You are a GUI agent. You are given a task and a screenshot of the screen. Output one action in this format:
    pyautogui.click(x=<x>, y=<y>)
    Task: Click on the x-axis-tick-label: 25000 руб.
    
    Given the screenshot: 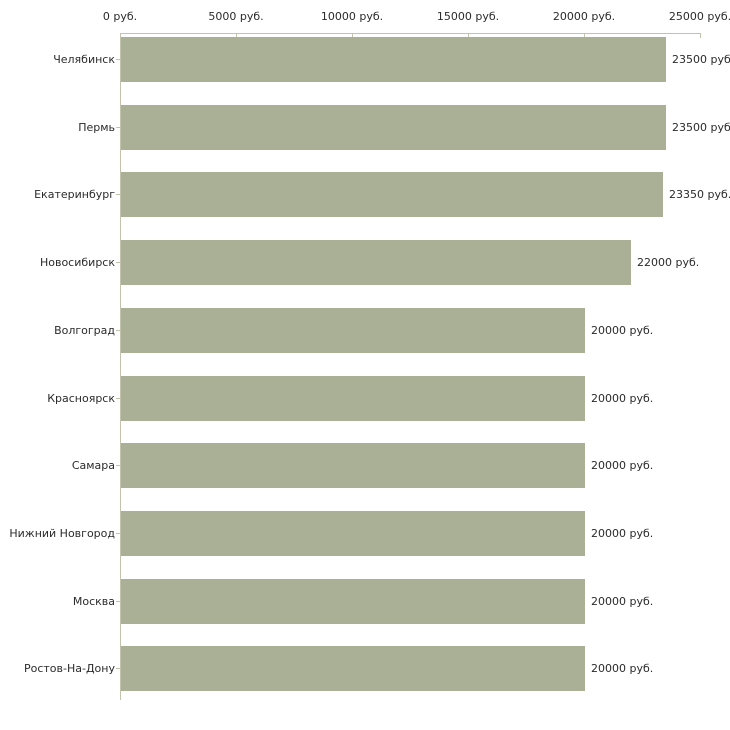 What is the action you would take?
    pyautogui.click(x=699, y=16)
    